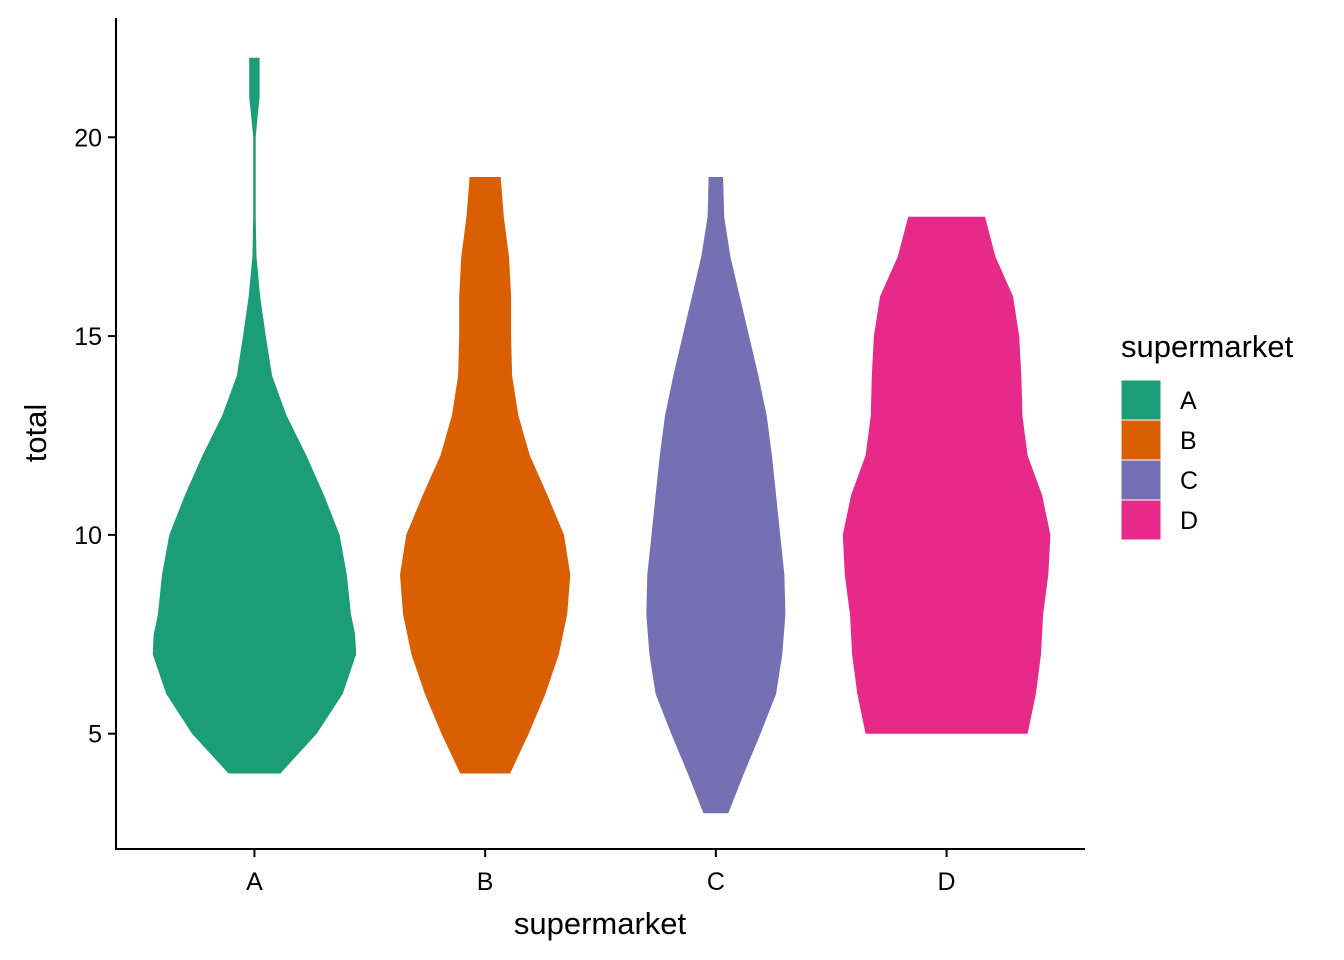  What do you see at coordinates (601, 872) in the screenshot?
I see `x-axis-ticks: A B C D` at bounding box center [601, 872].